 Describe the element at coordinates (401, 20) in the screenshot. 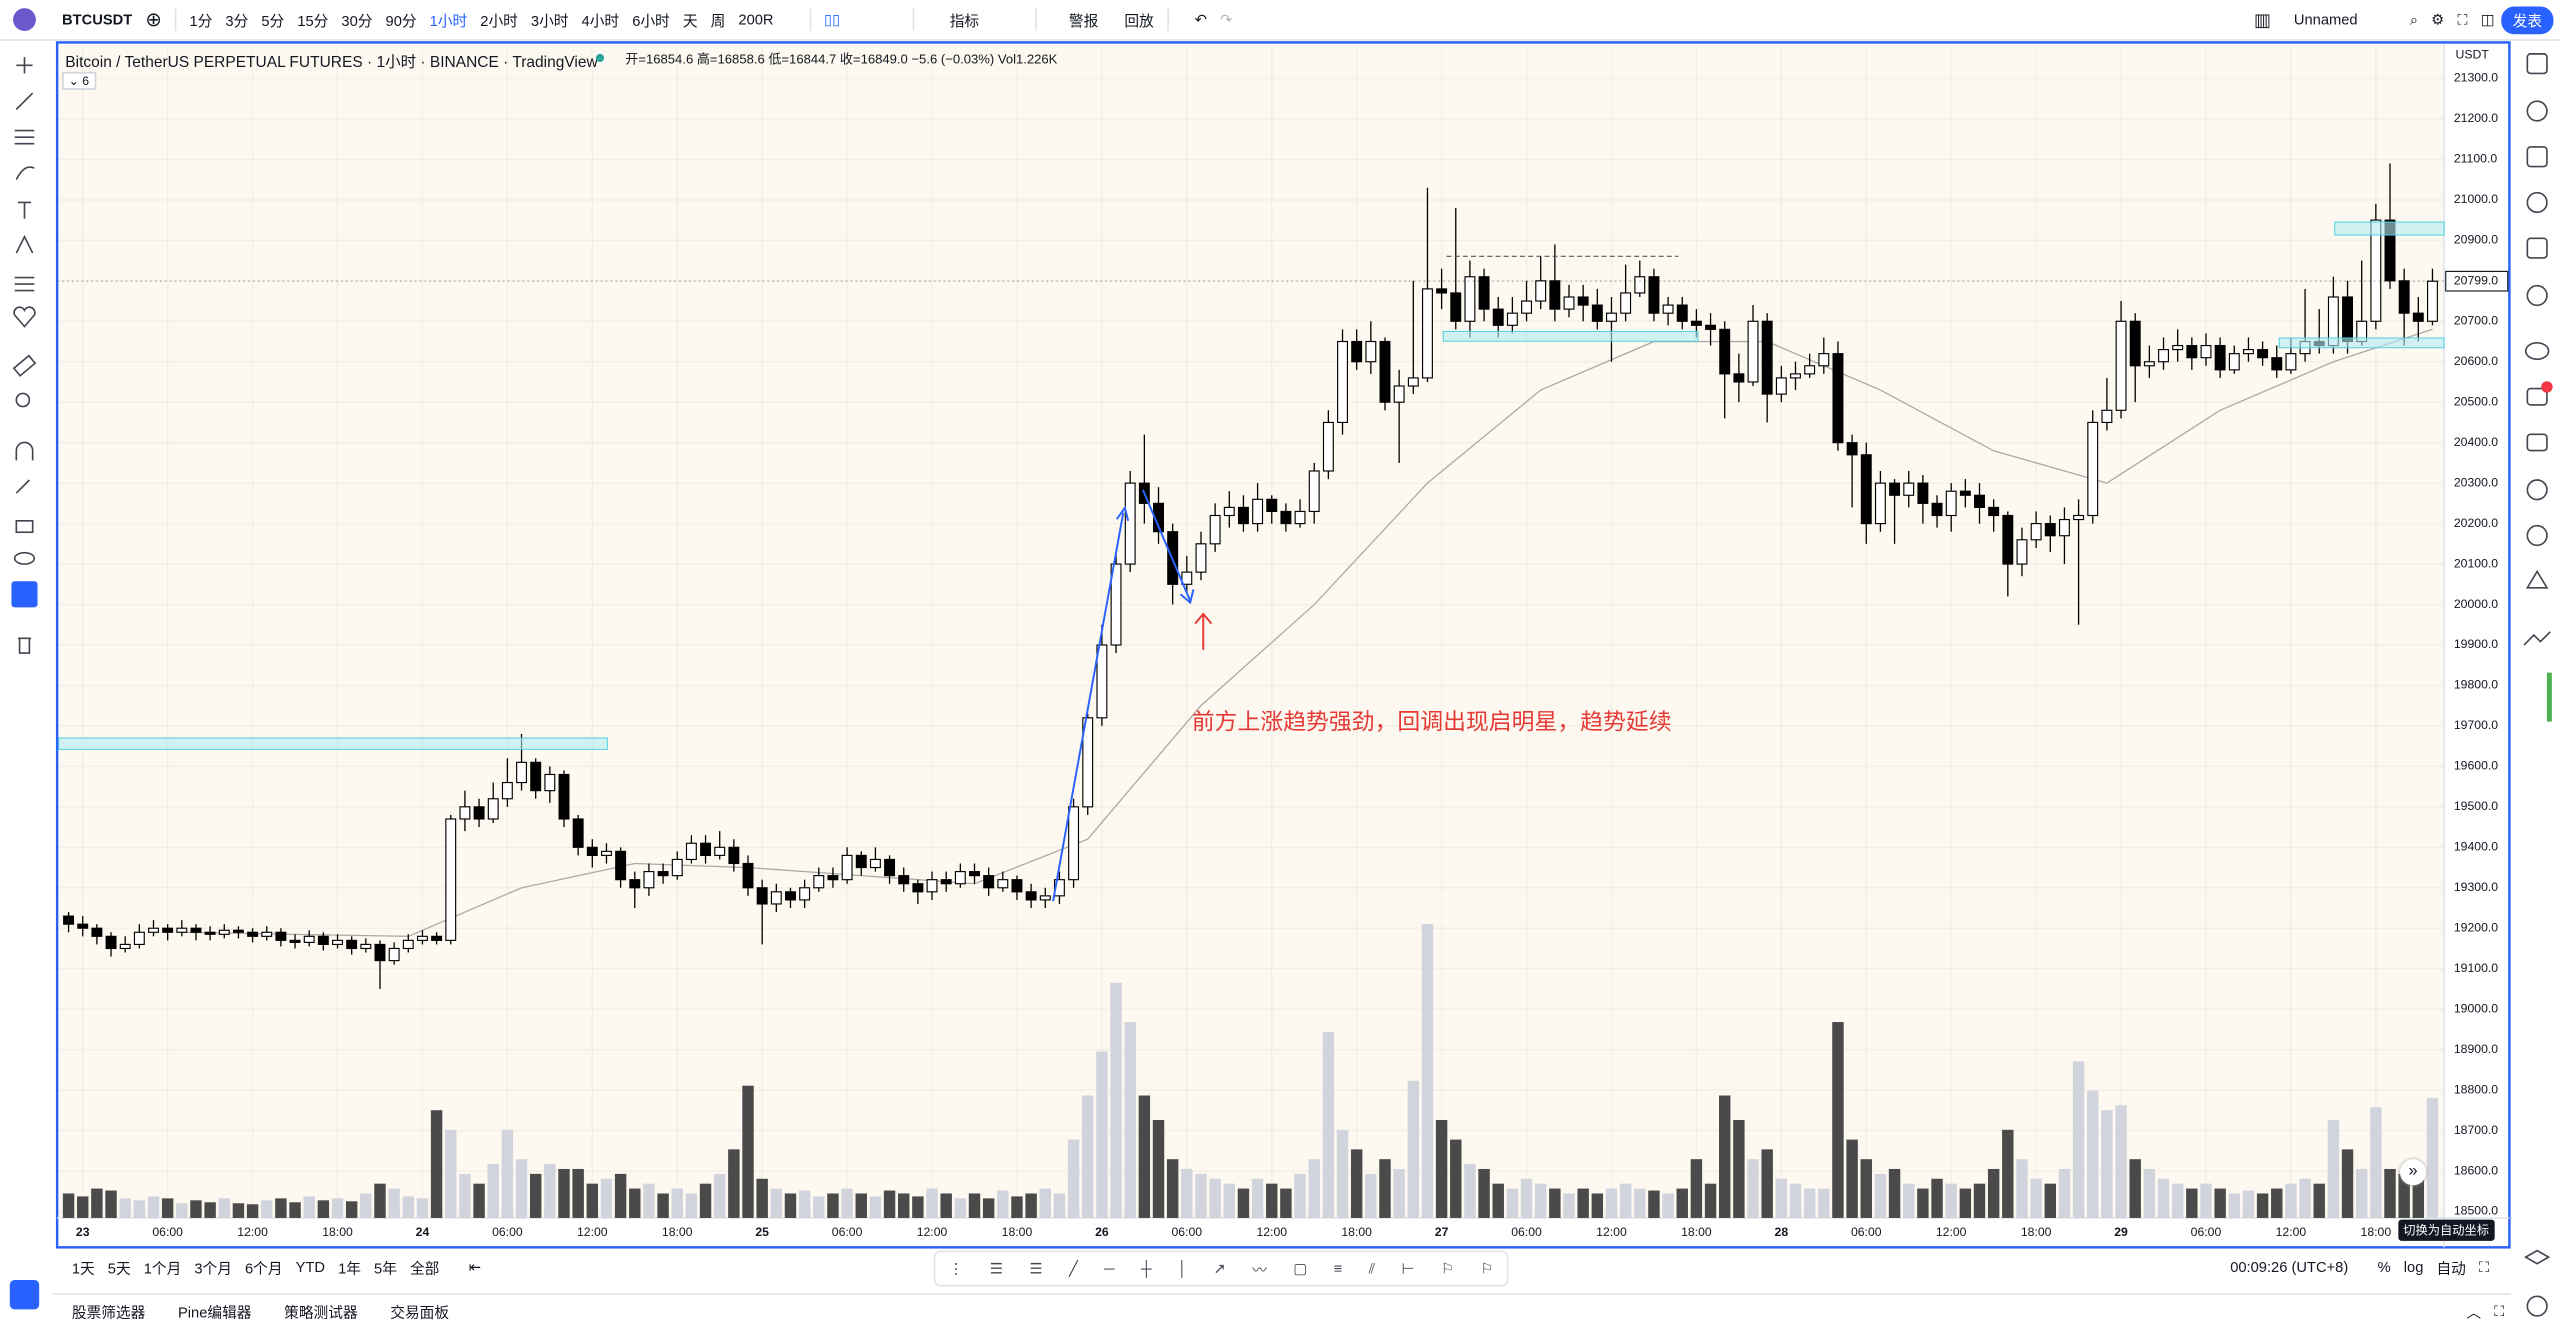

I see `interval: 90分` at that location.